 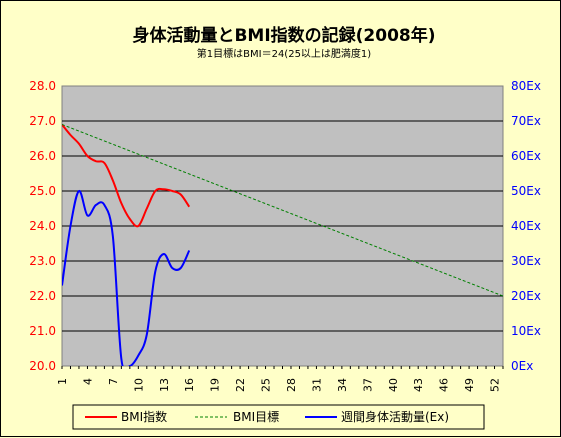 What do you see at coordinates (526, 156) in the screenshot?
I see `y-right-tick-label: 60Ex` at bounding box center [526, 156].